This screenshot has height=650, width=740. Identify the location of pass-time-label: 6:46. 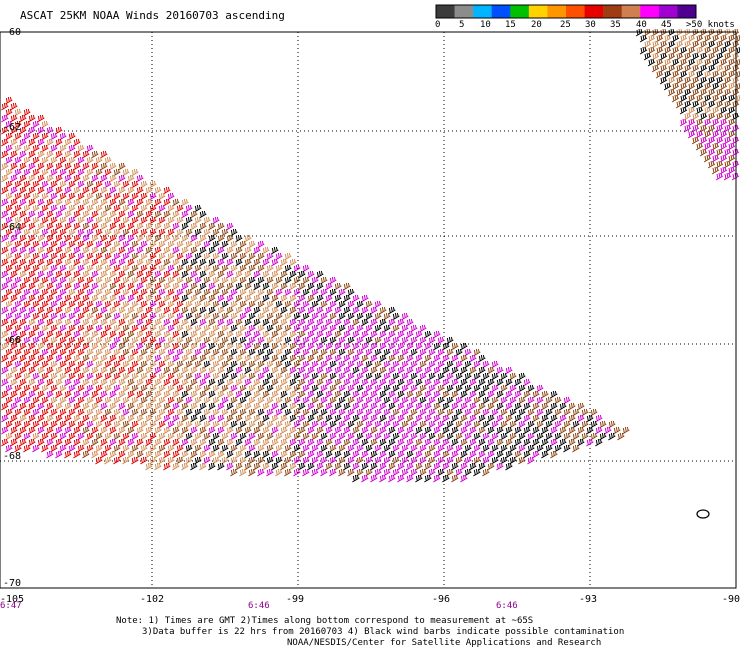
(507, 606).